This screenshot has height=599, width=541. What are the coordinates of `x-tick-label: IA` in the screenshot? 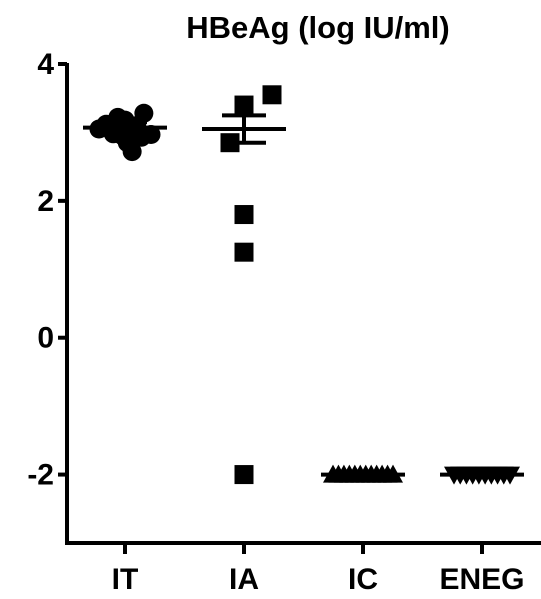 It's located at (244, 579).